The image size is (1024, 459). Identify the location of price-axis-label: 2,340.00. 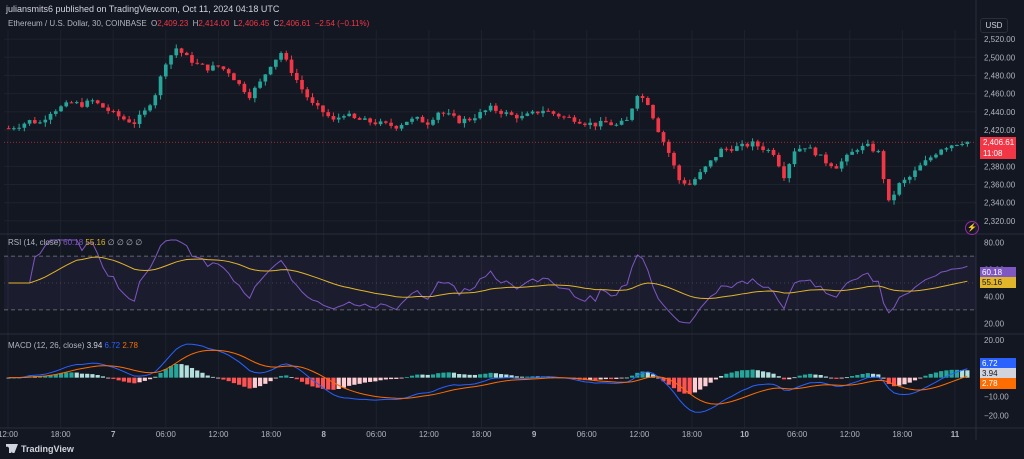
(1000, 203).